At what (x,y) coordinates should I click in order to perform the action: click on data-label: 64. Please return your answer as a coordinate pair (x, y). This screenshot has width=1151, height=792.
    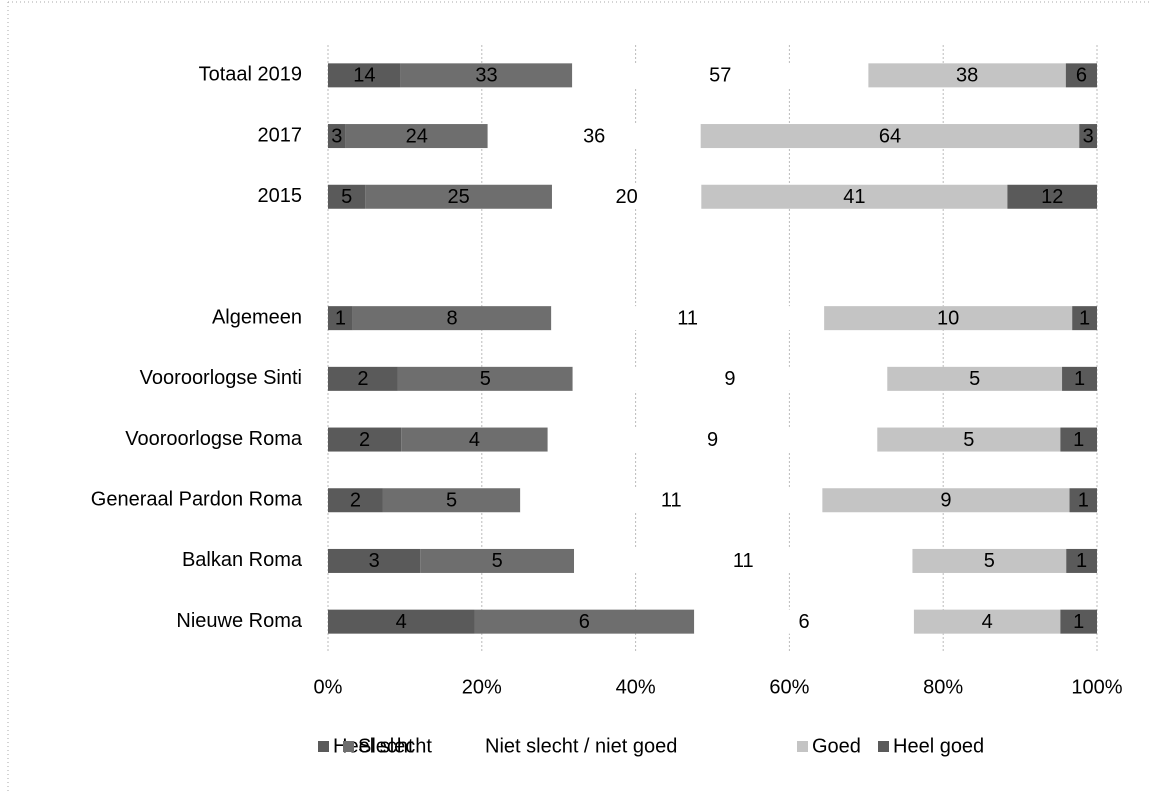
    Looking at the image, I should click on (890, 136).